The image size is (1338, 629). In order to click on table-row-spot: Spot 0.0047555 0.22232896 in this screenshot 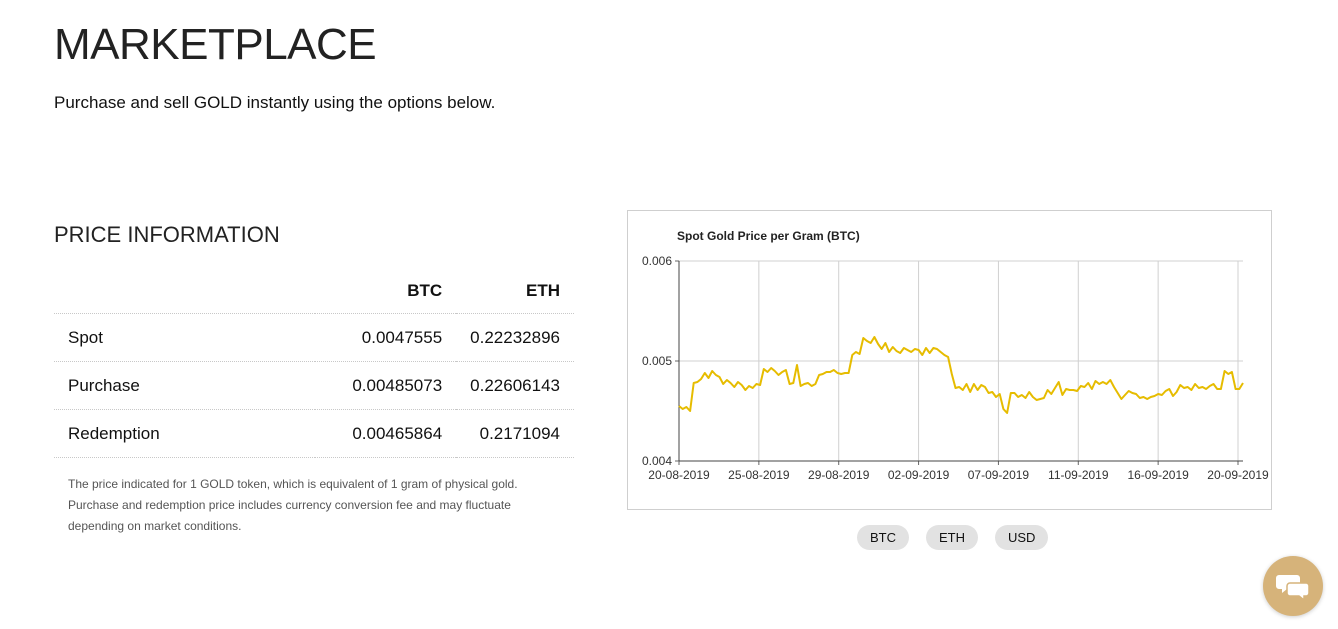, I will do `click(314, 337)`.